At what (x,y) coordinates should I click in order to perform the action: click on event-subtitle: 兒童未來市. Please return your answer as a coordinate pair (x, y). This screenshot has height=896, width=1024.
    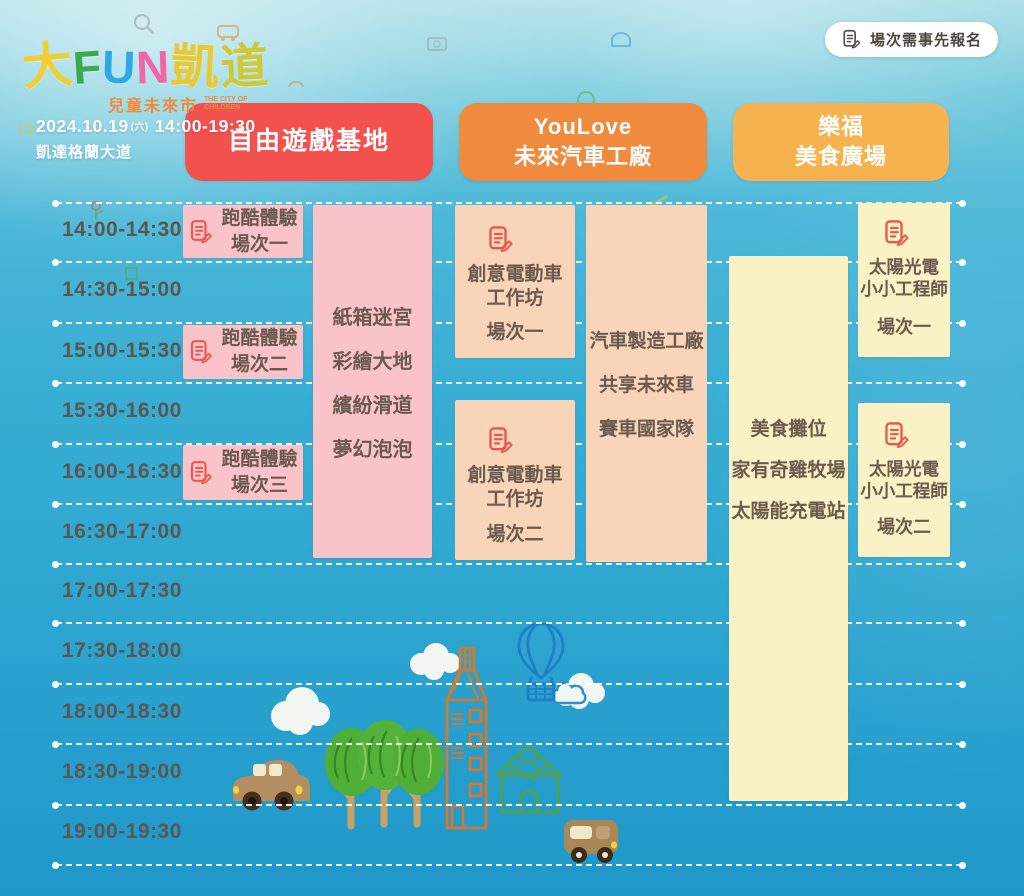
    Looking at the image, I should click on (153, 106).